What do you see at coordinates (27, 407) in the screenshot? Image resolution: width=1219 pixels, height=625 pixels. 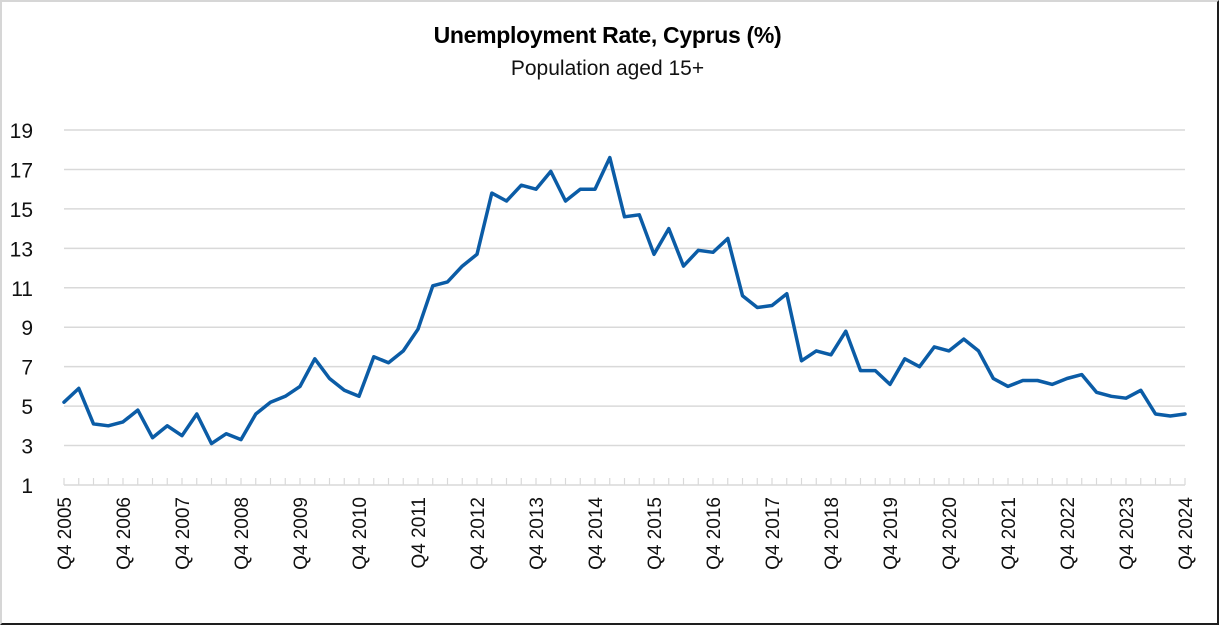 I see `y-tick-label: 5` at bounding box center [27, 407].